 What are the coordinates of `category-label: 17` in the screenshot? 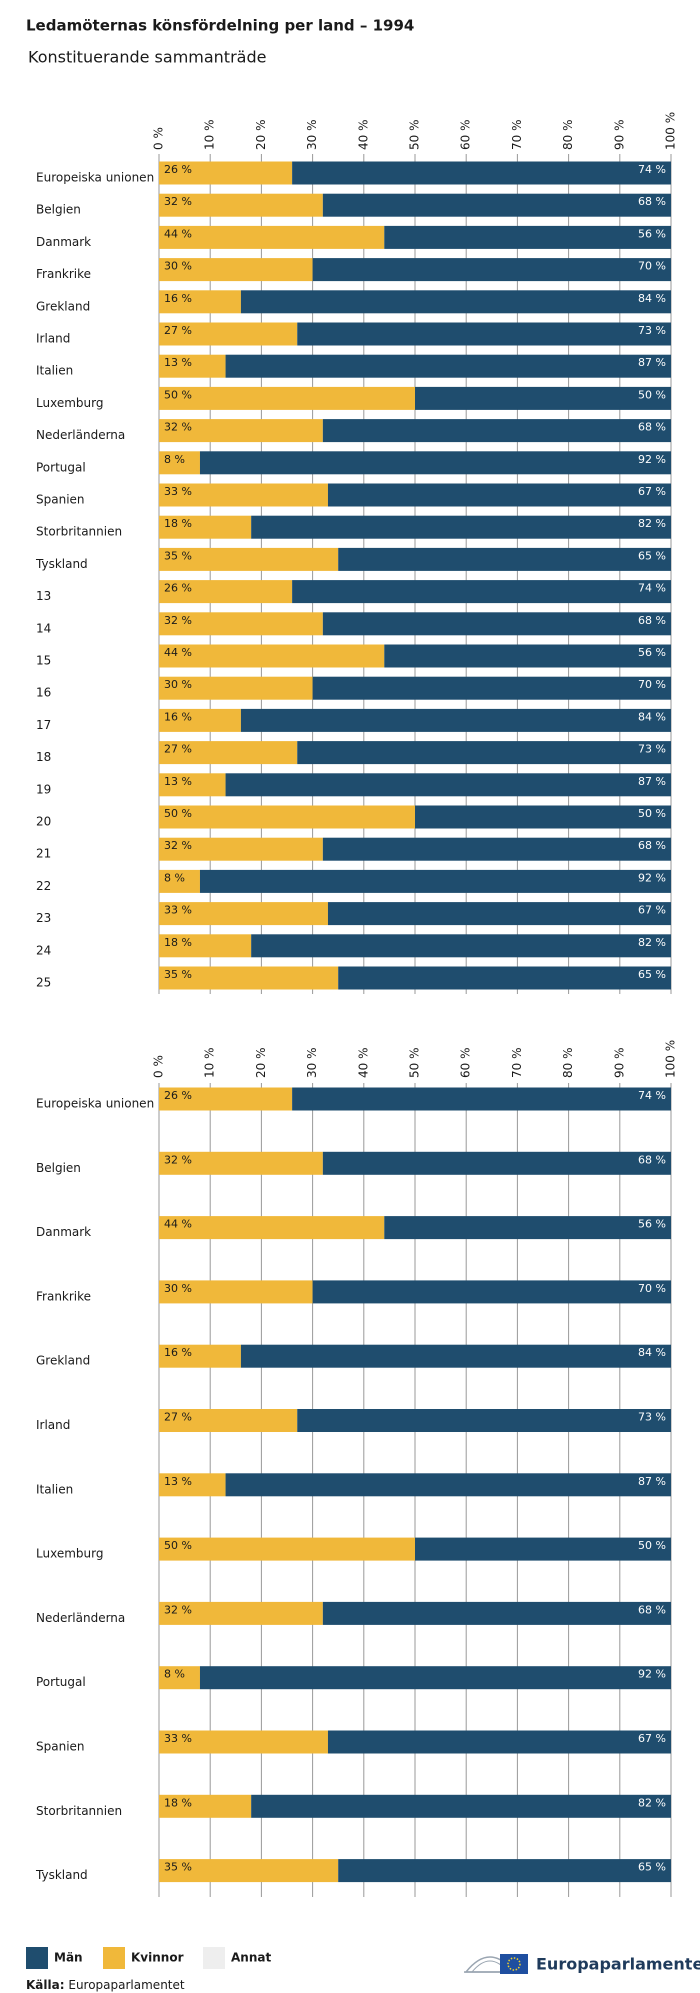 It's located at (43, 725).